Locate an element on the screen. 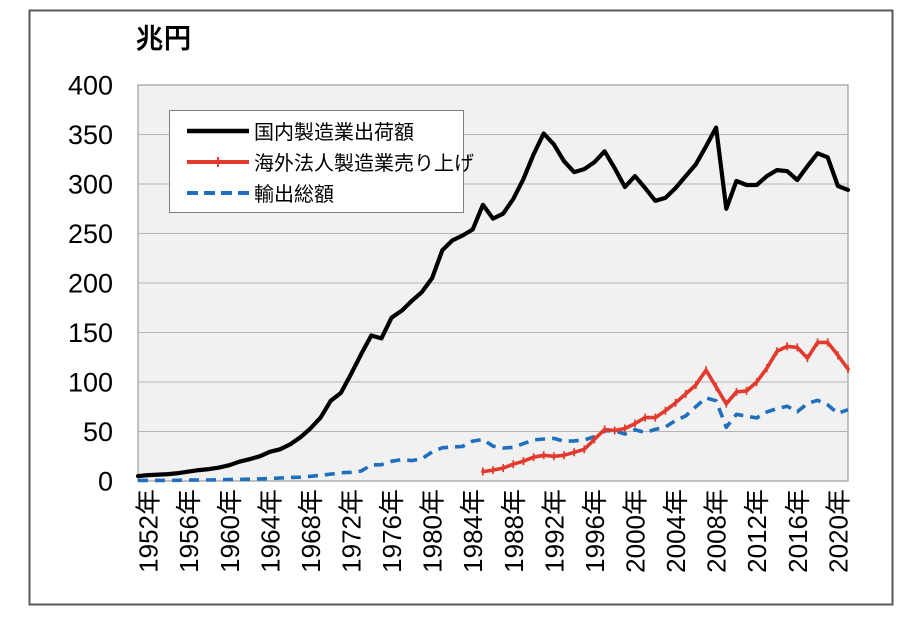 This screenshot has width=921, height=620. y-axis-tick-label: 50 is located at coordinates (98, 432).